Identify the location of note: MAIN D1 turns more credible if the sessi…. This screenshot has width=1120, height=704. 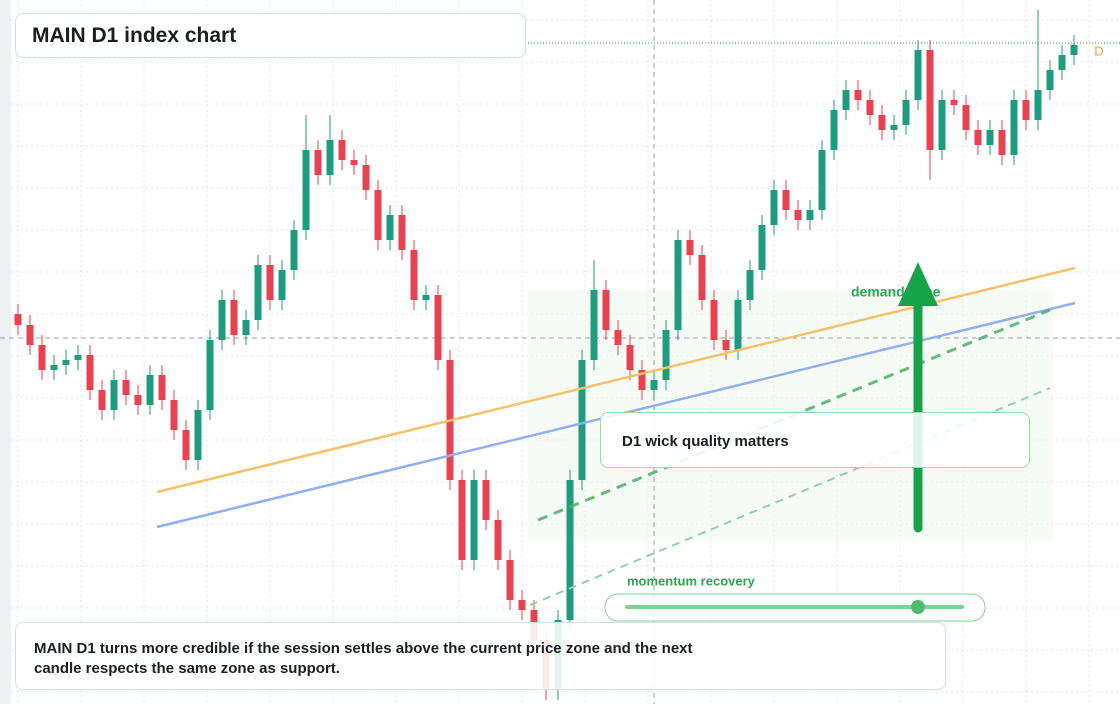
(363, 658).